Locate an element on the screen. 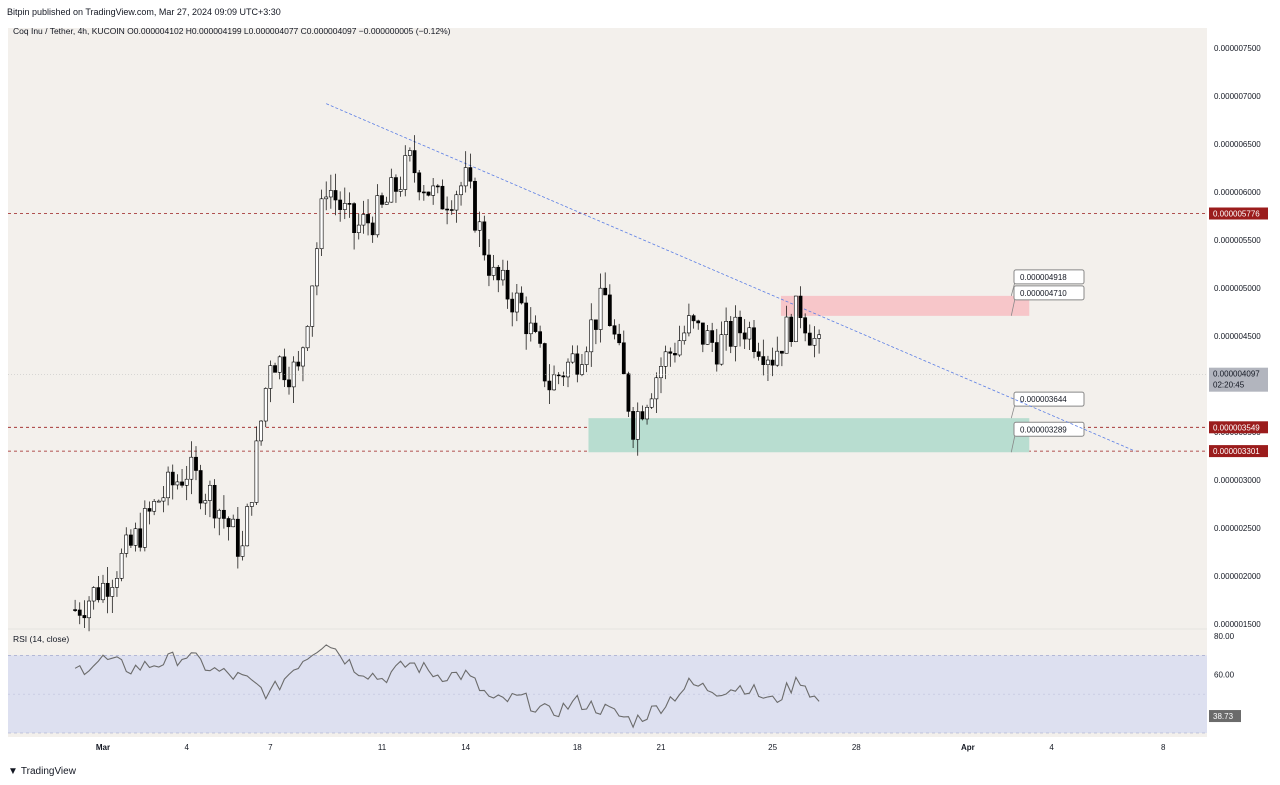 This screenshot has height=785, width=1280. support-zone is located at coordinates (809, 435).